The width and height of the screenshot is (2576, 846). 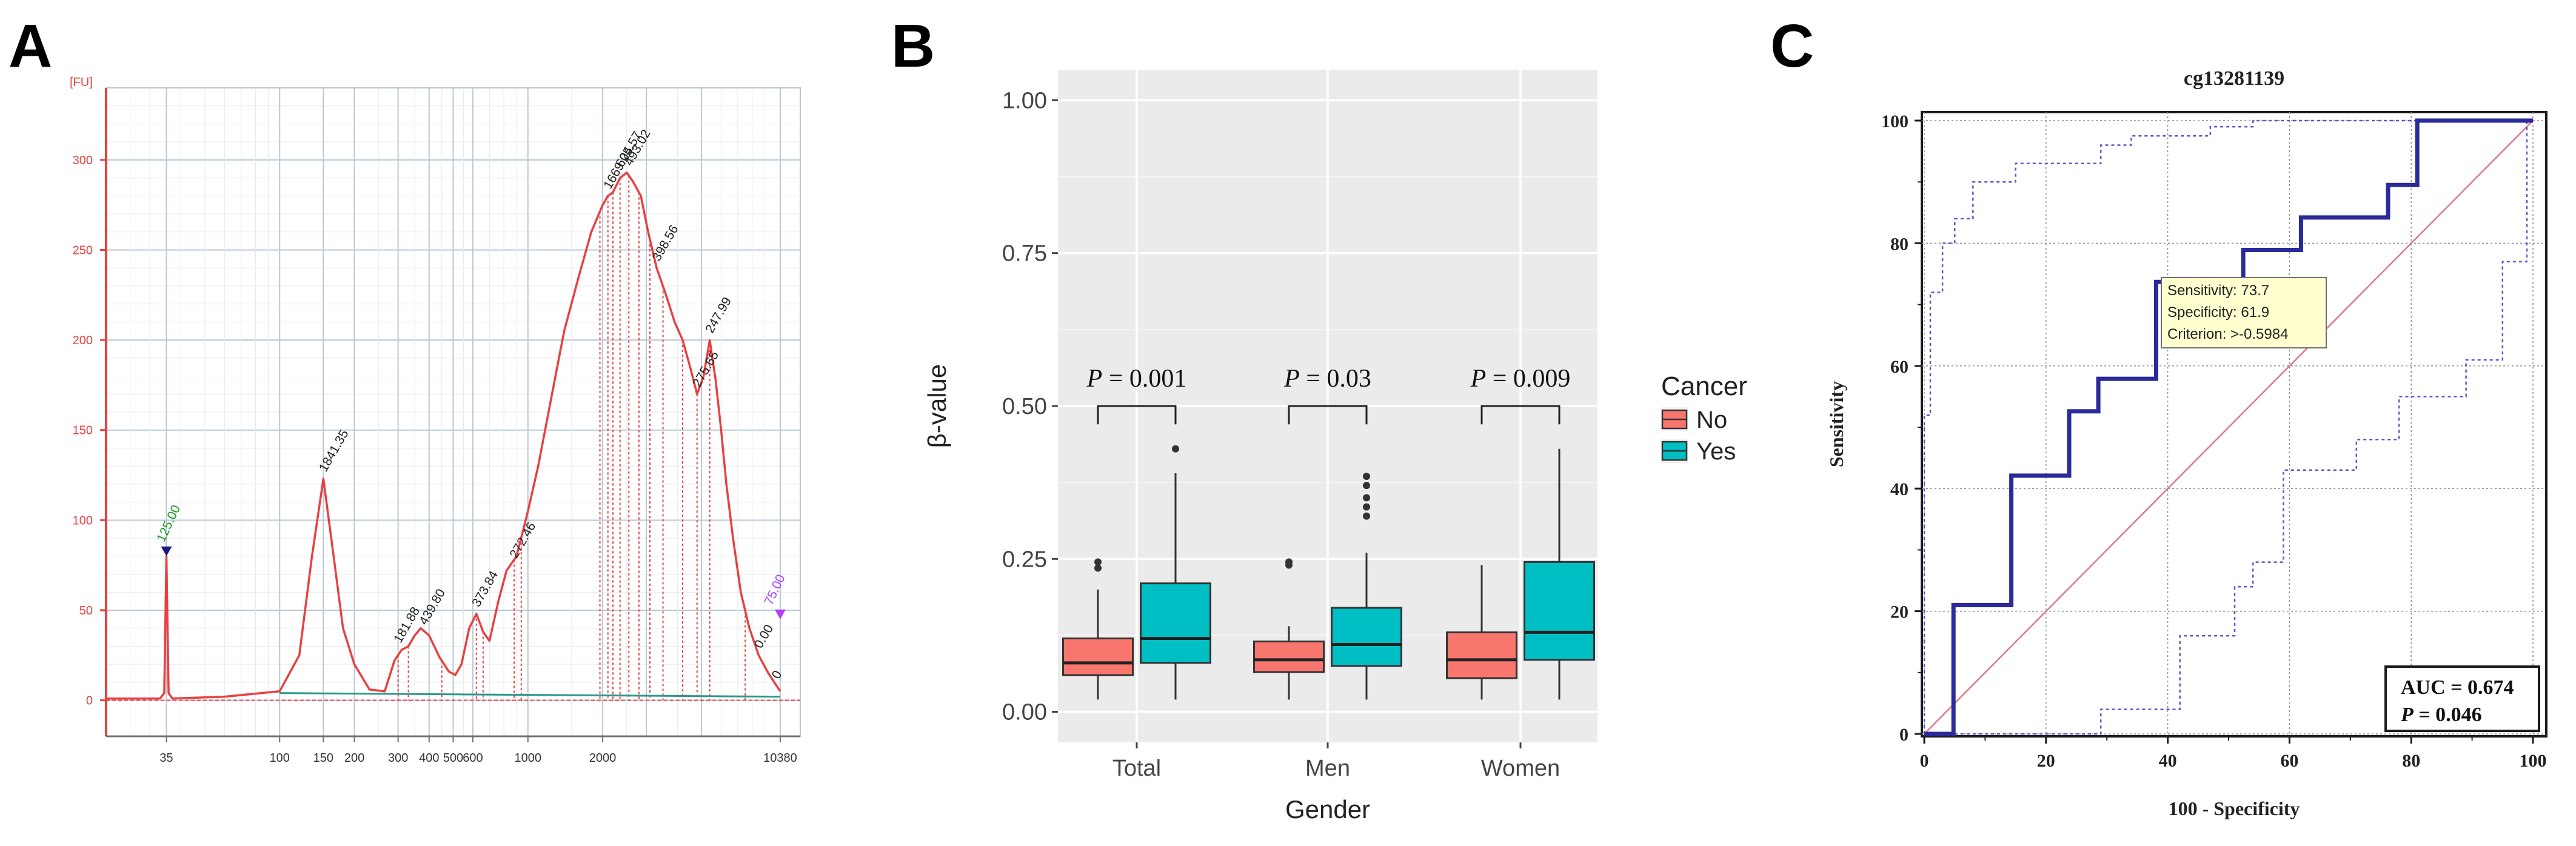 What do you see at coordinates (1899, 367) in the screenshot?
I see `roc-y-tick-label: 60` at bounding box center [1899, 367].